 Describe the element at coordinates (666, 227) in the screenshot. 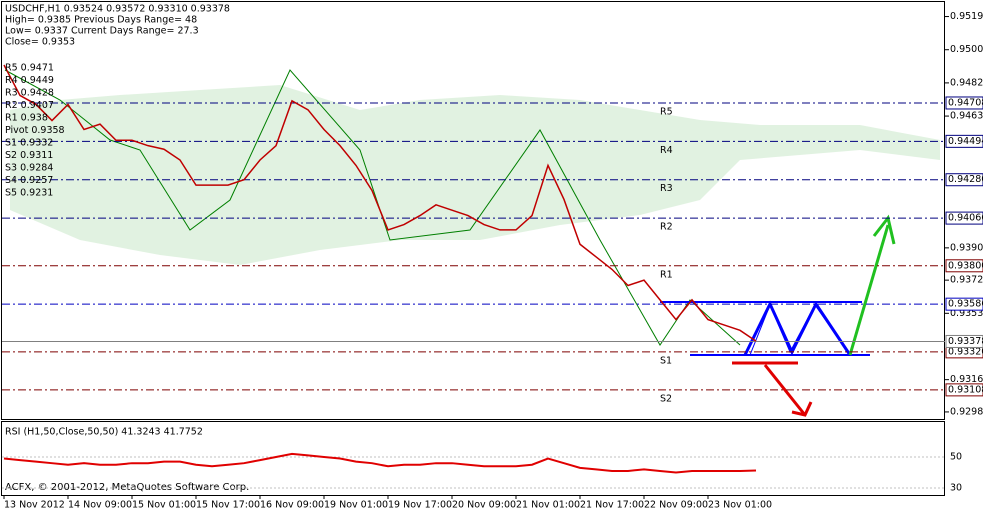

I see `level-name: R2` at that location.